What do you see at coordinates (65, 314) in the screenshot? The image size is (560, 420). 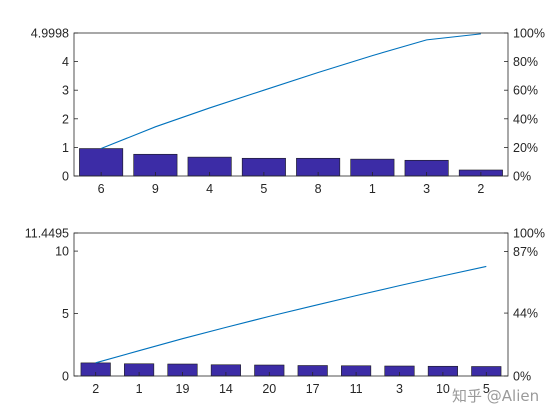 I see `y-tick-label: 5` at bounding box center [65, 314].